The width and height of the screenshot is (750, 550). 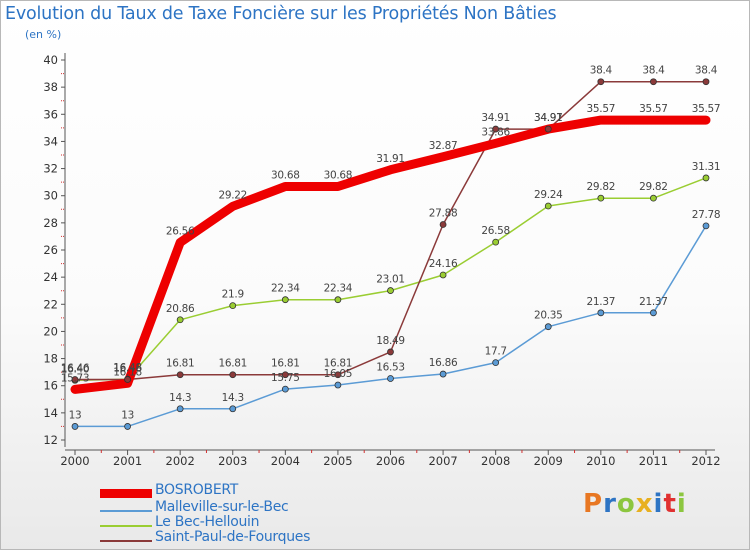 I want to click on data-label: 29.22, so click(x=232, y=195).